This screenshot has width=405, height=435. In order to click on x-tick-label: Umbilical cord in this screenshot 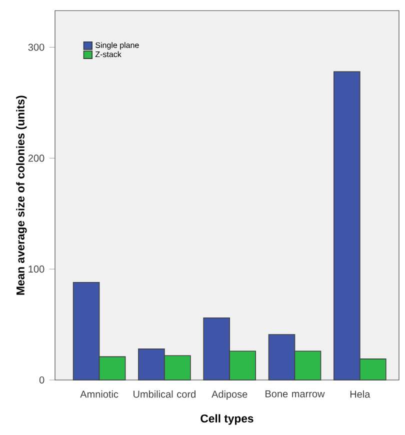, I will do `click(165, 394)`.